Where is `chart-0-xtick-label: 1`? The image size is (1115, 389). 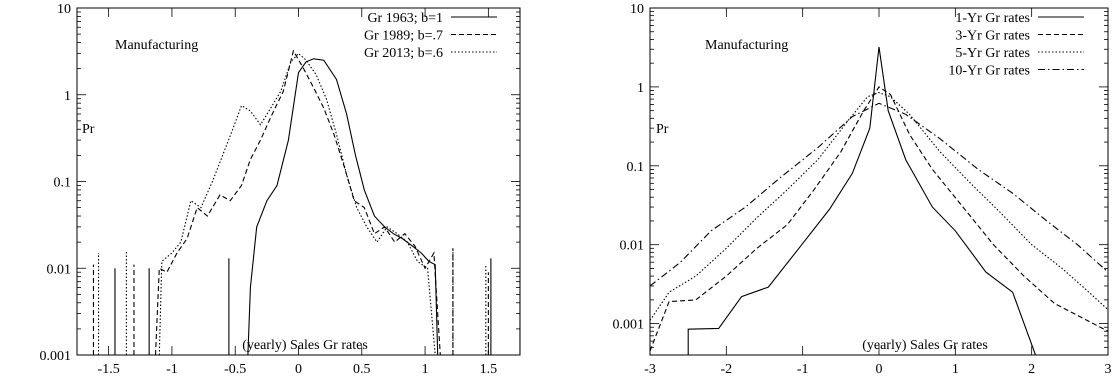
chart-0-xtick-label: 1 is located at coordinates (425, 369).